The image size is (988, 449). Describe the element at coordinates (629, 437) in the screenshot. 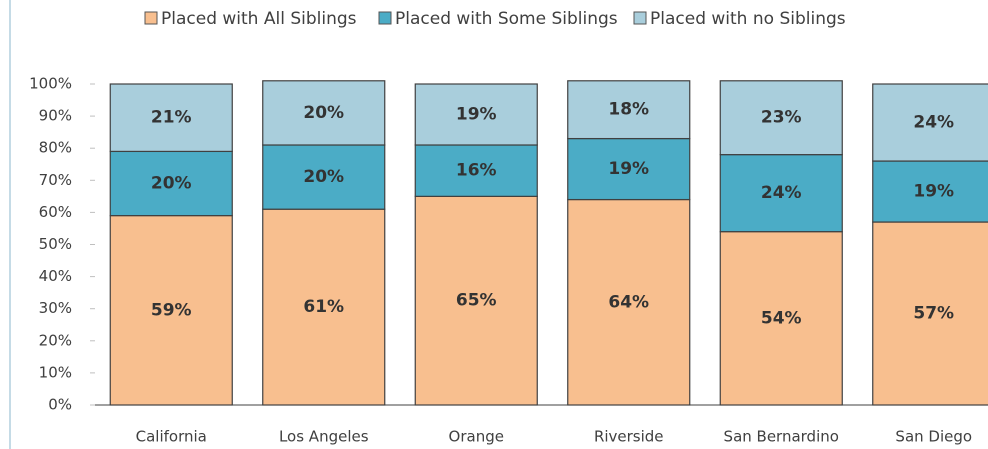

I see `x-tick-label: Riverside` at that location.